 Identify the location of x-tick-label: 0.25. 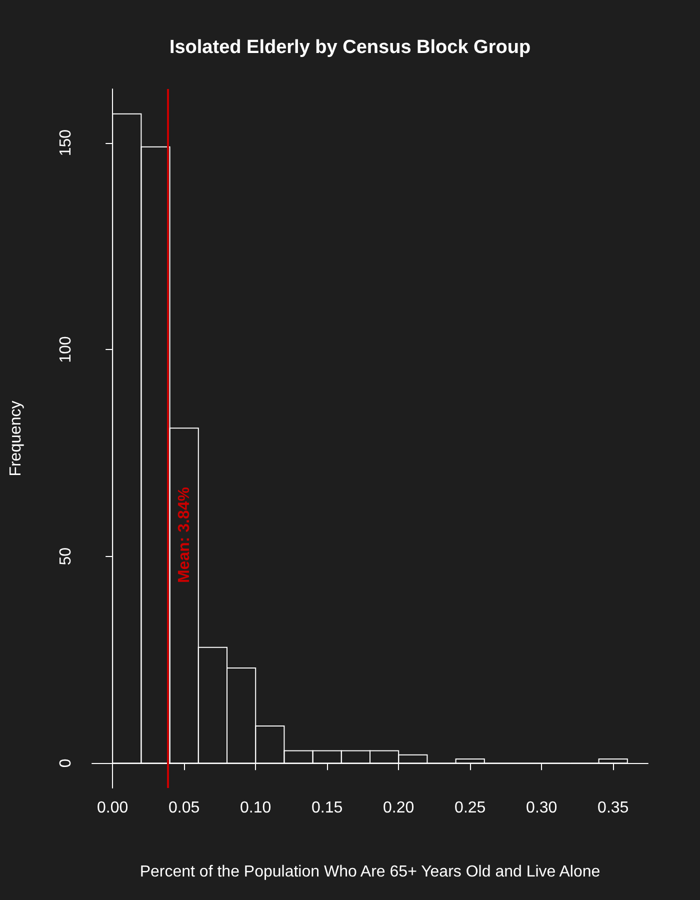
(470, 808).